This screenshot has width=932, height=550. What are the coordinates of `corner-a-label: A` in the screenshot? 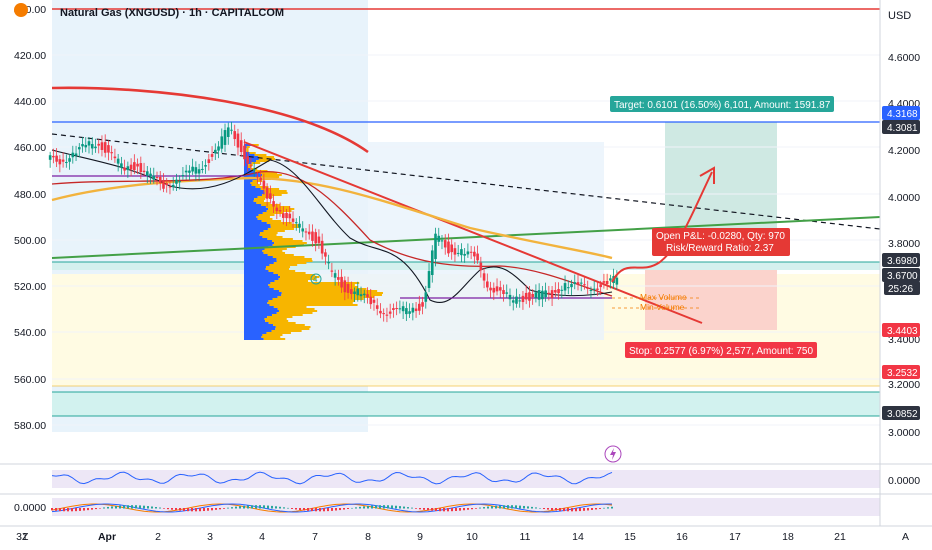 It's located at (905, 537).